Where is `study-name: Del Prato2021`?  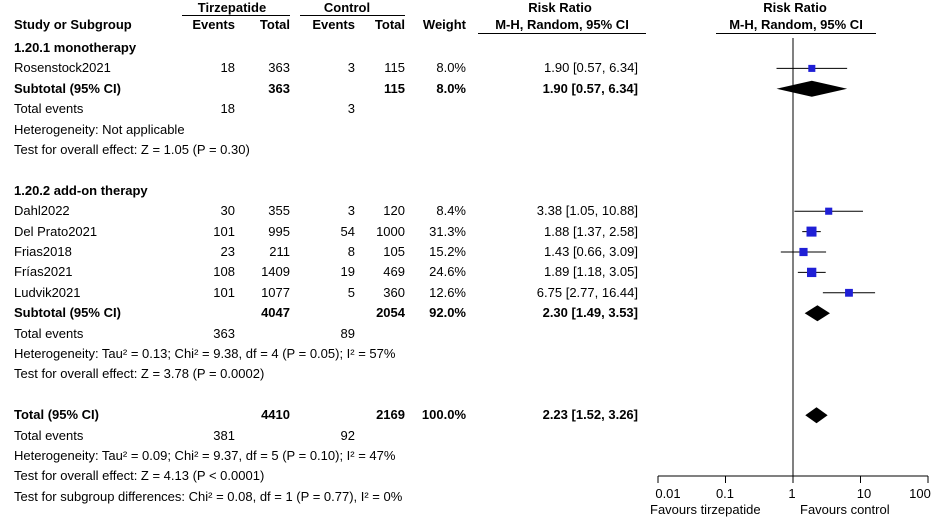
study-name: Del Prato2021 is located at coordinates (56, 231).